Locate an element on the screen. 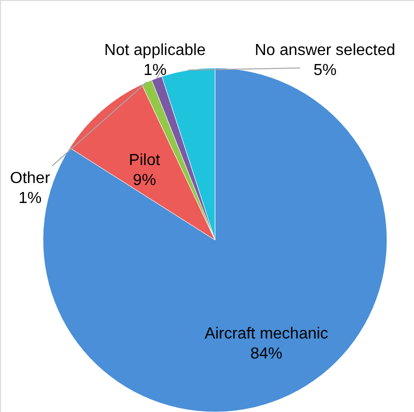  data-label: 5% is located at coordinates (325, 70).